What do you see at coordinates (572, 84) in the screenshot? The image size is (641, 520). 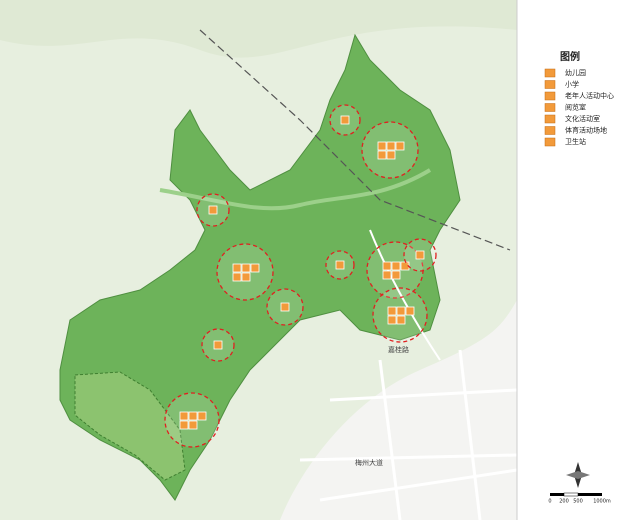 I see `legend-label: 小学` at bounding box center [572, 84].